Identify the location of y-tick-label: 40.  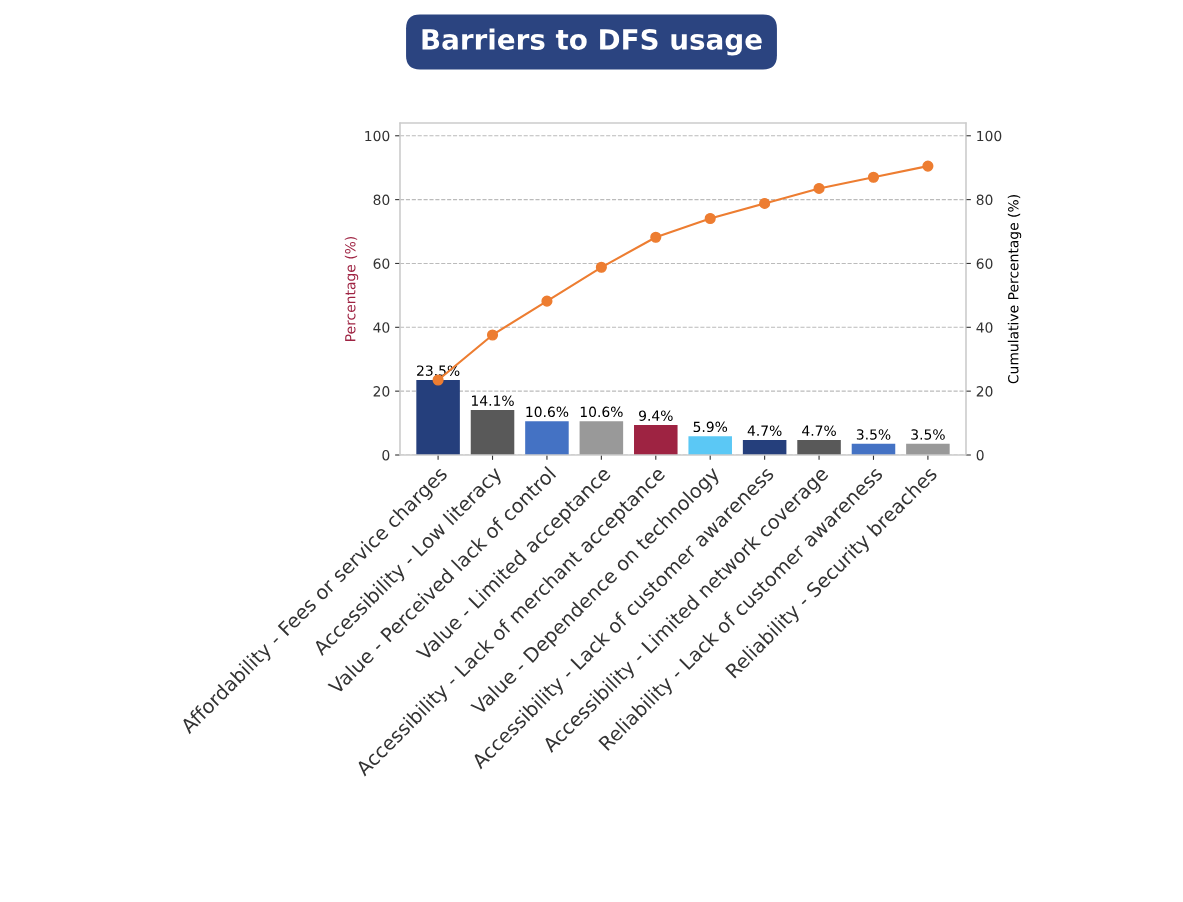
(381, 327).